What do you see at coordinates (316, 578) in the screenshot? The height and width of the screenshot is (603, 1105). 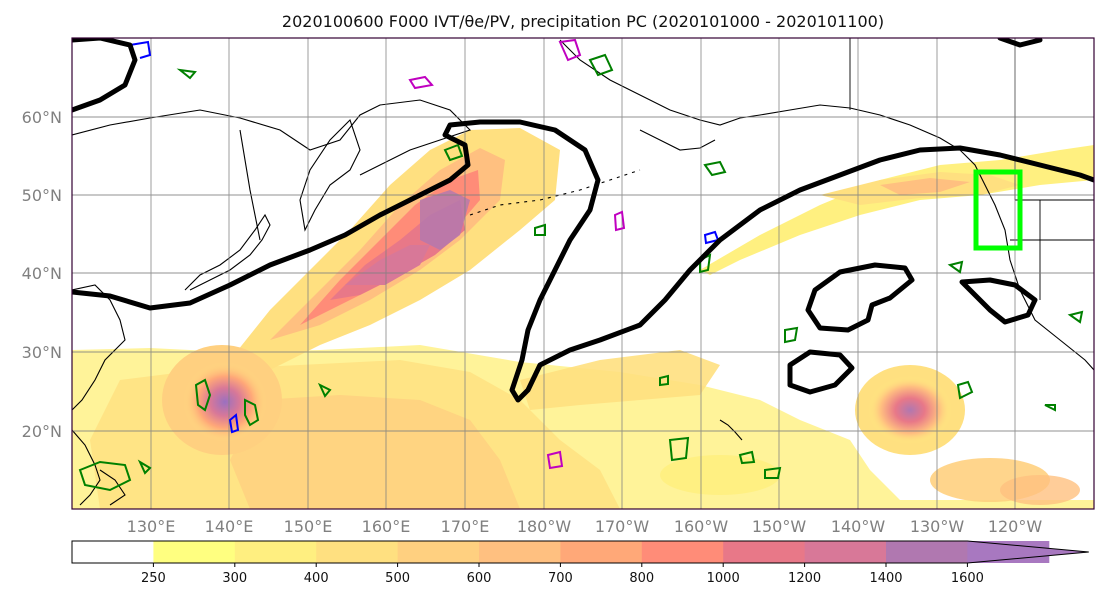 I see `colorbar-label: 400` at bounding box center [316, 578].